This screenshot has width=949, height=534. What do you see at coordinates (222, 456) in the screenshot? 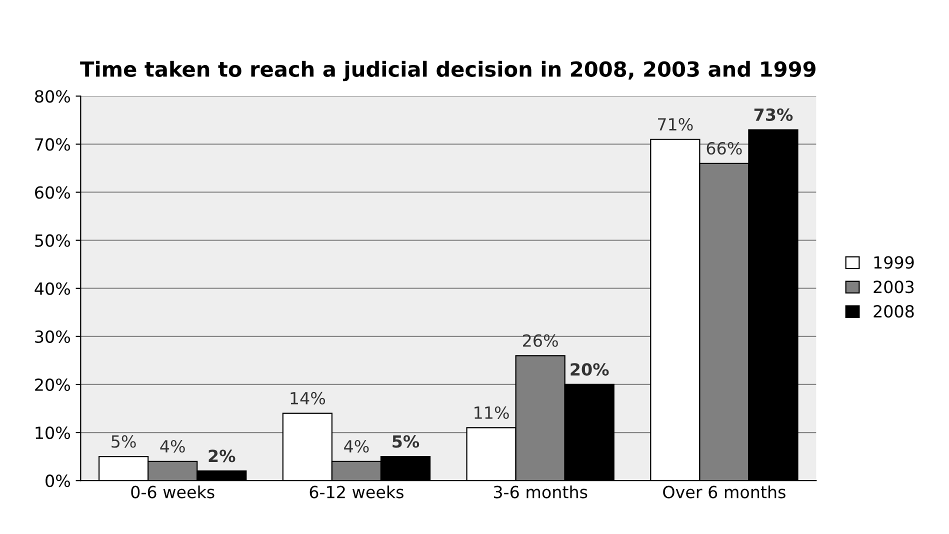
I see `data-label: 2%` at bounding box center [222, 456].